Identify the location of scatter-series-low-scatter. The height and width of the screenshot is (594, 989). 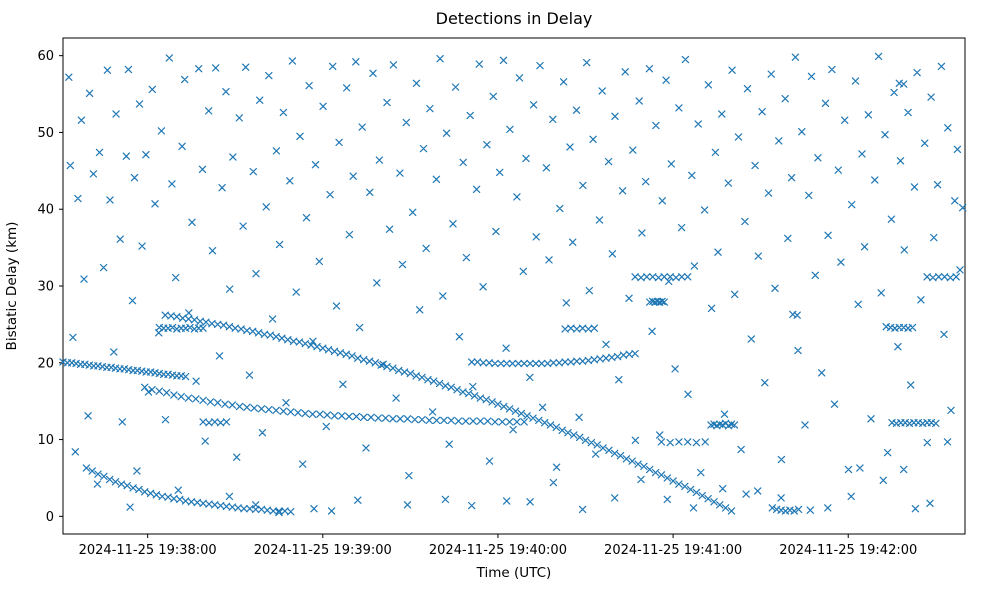
(539, 477).